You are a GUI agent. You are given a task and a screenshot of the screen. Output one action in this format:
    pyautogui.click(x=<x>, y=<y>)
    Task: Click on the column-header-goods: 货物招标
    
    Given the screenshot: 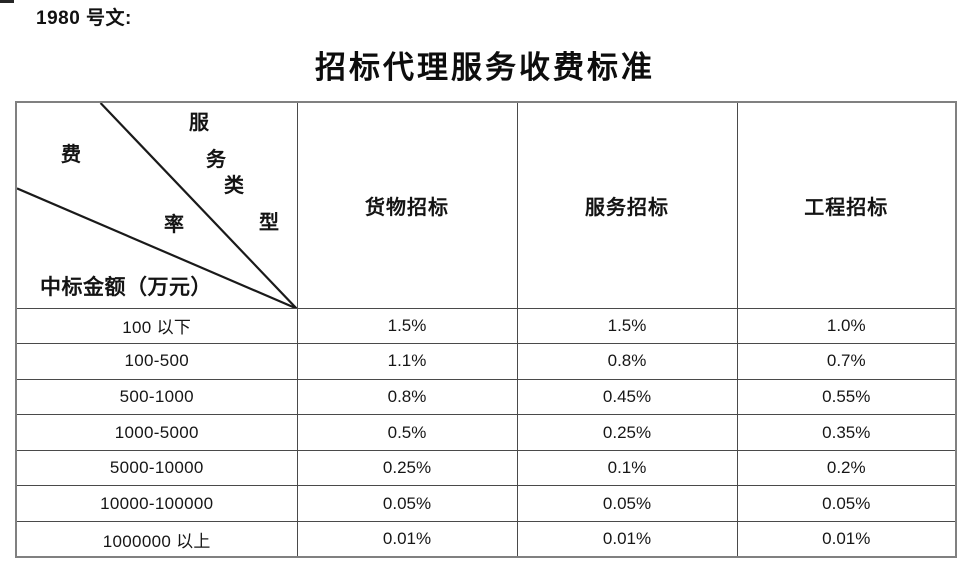 What is the action you would take?
    pyautogui.click(x=407, y=205)
    